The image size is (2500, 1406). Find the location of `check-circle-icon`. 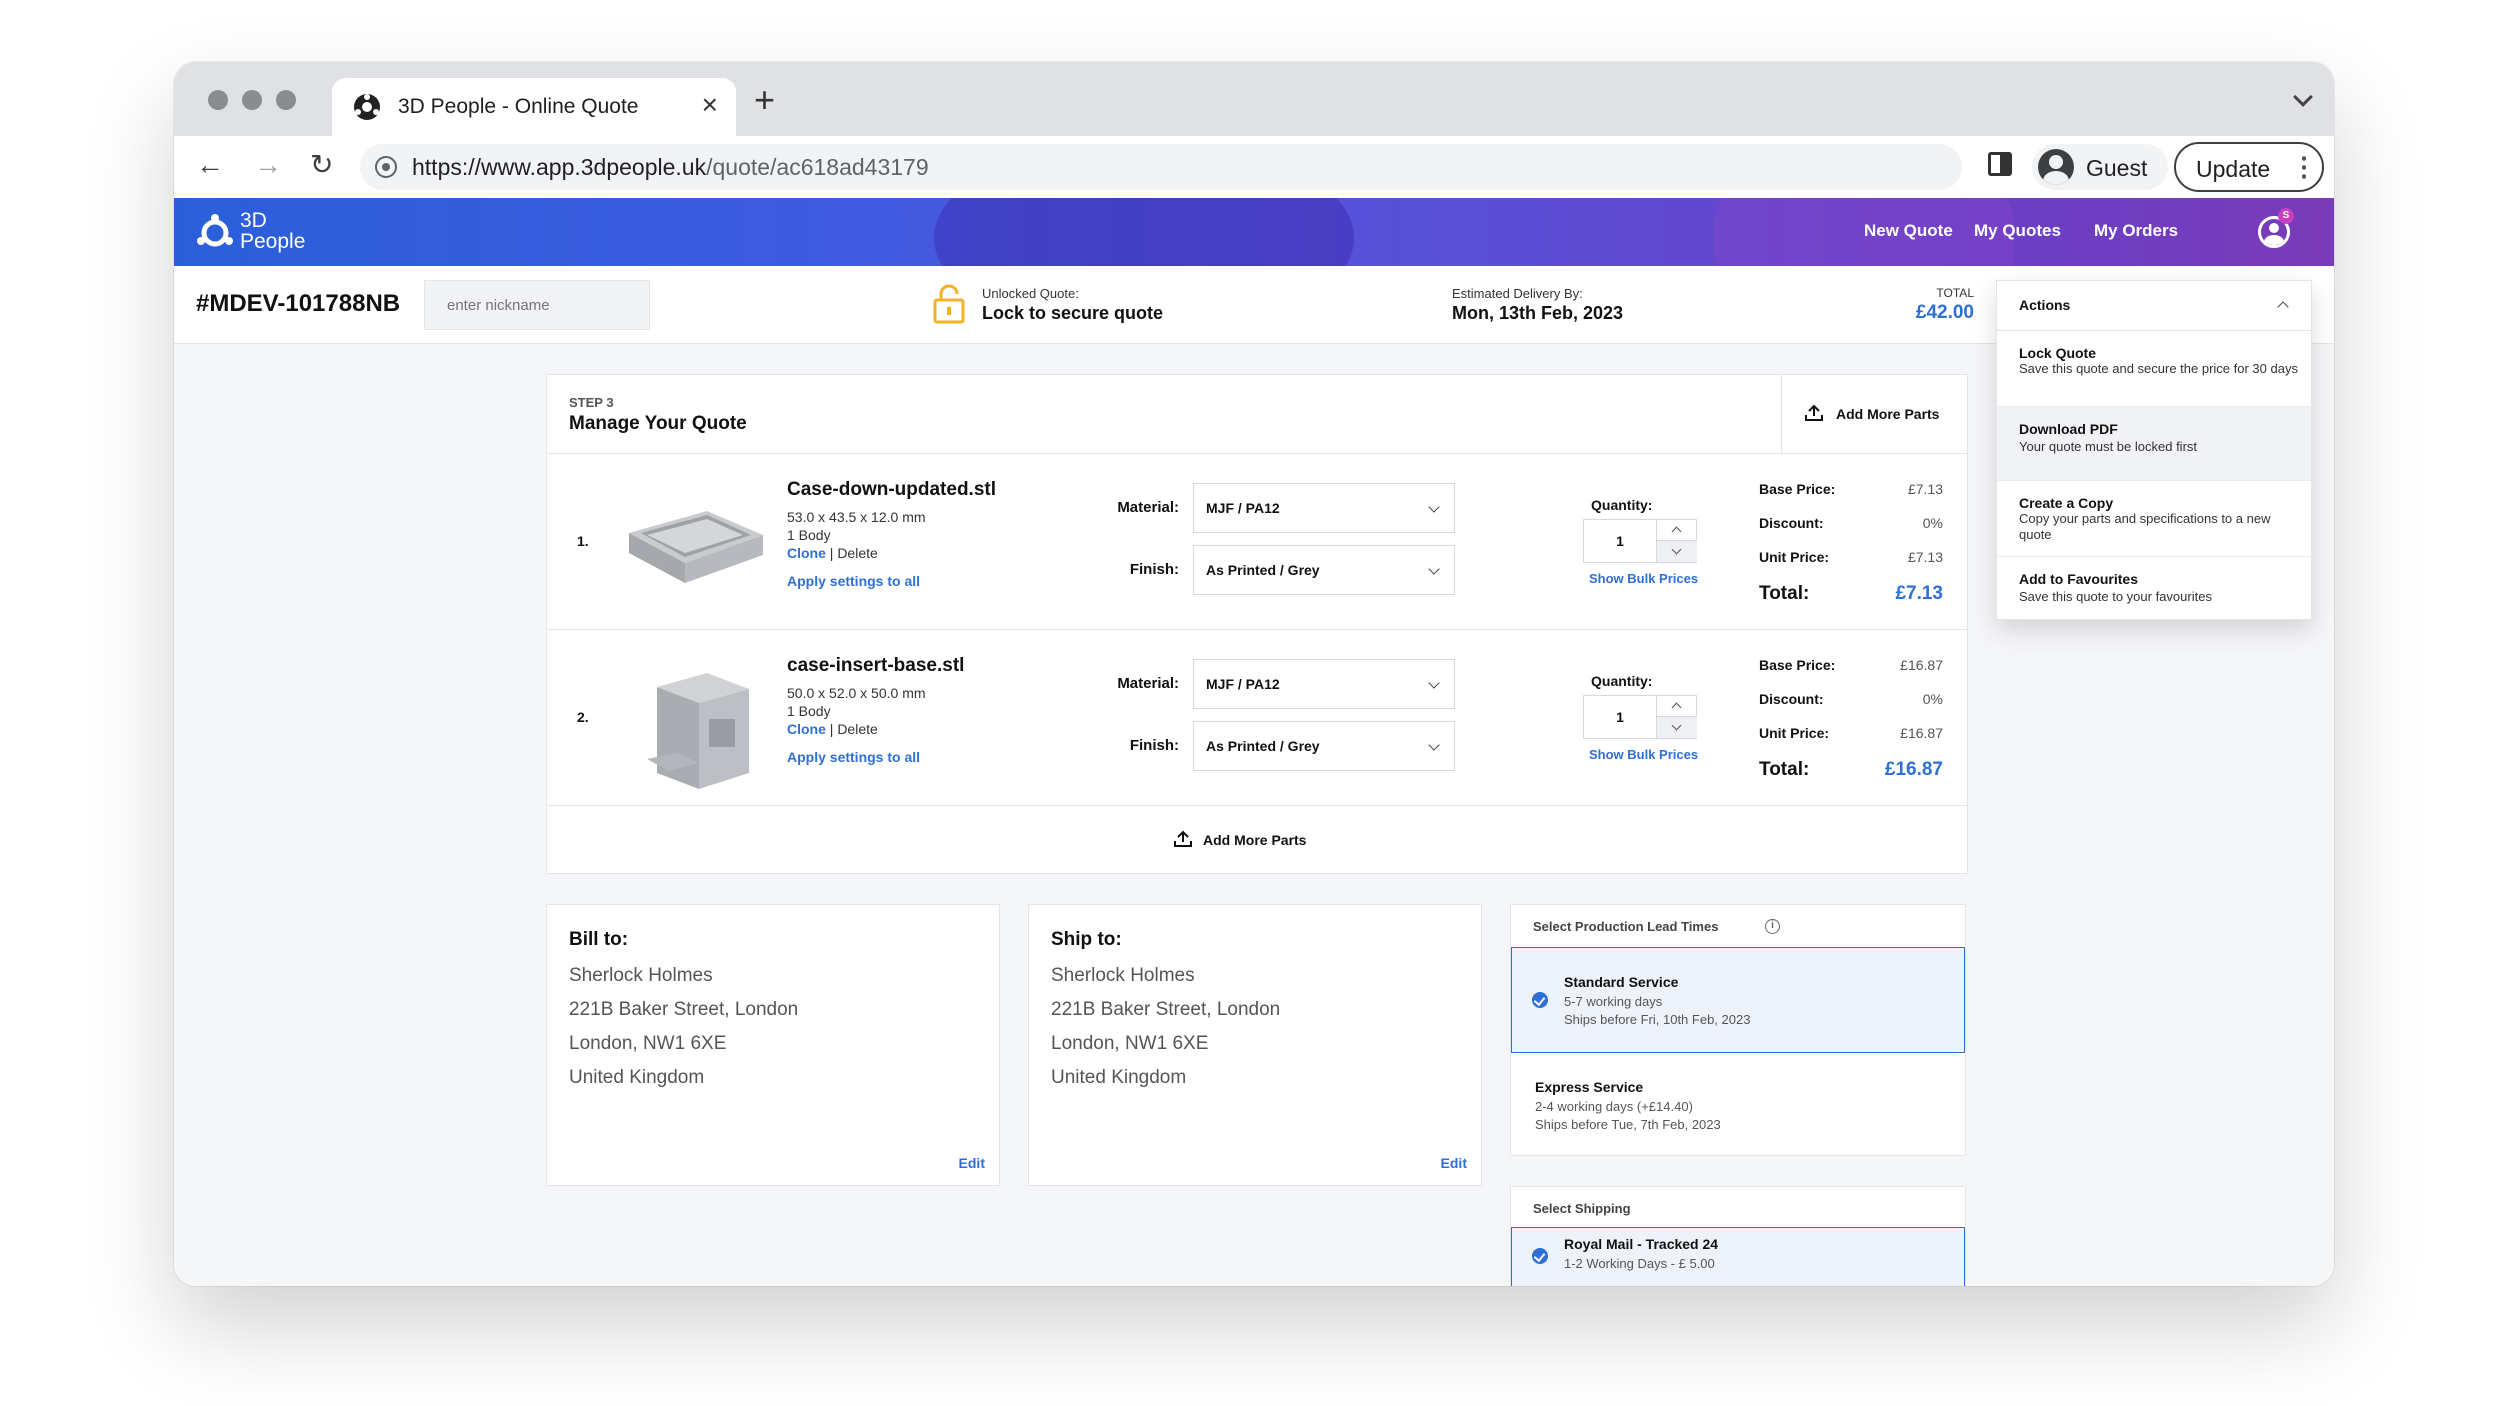

check-circle-icon is located at coordinates (1540, 1256).